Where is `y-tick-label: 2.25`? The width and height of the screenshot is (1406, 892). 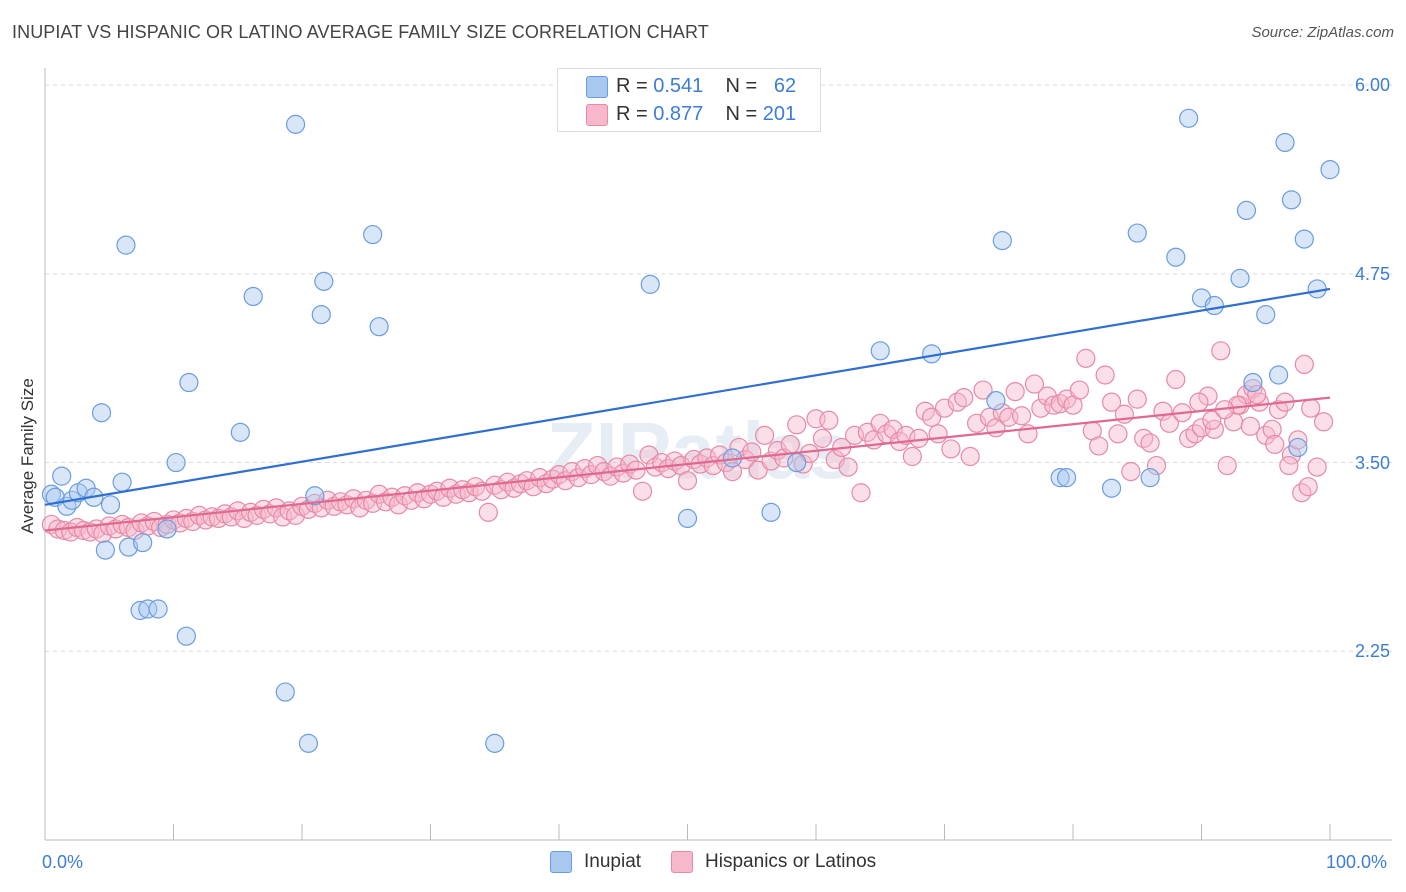 y-tick-label: 2.25 is located at coordinates (1373, 651).